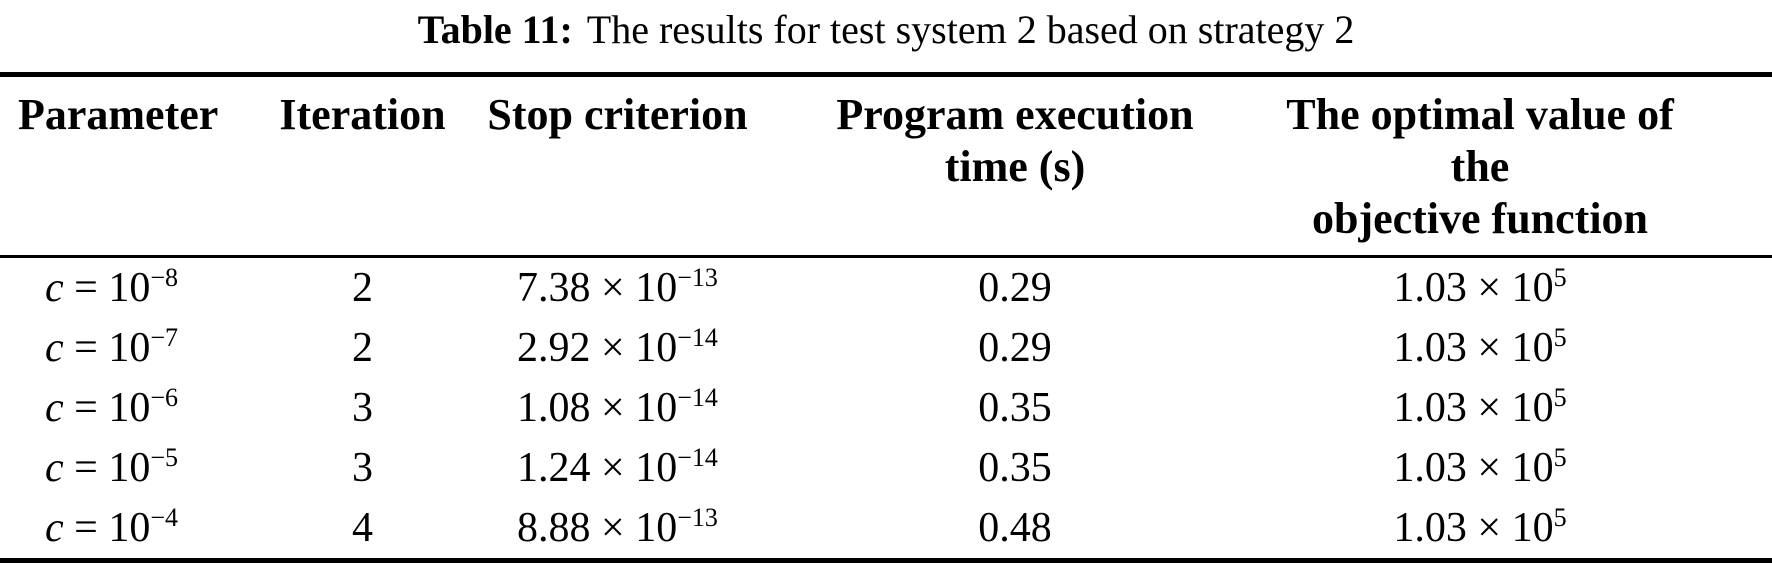 This screenshot has height=563, width=1772. Describe the element at coordinates (597, 408) in the screenshot. I see `stop-criterion-base: 1.08 × 10` at that location.